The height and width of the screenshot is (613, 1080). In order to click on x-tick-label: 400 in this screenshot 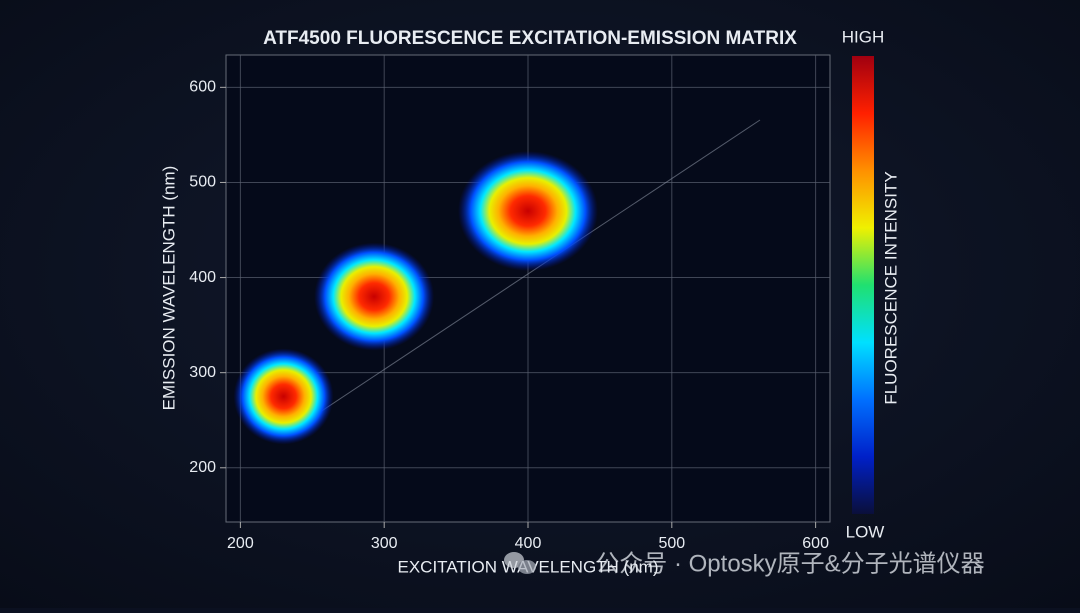, I will do `click(528, 543)`.